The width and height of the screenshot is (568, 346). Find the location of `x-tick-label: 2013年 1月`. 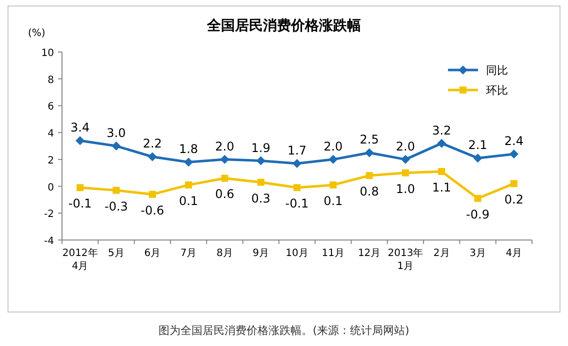

x-tick-label: 2013年 1月 is located at coordinates (406, 259).